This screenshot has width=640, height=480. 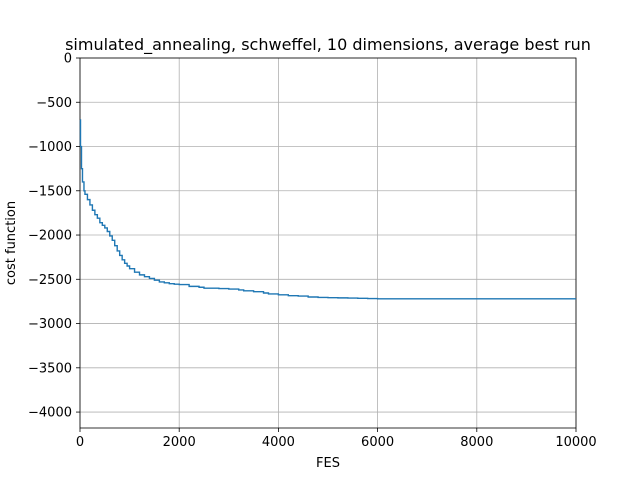 I want to click on x-tick-label: 2000, so click(x=179, y=442).